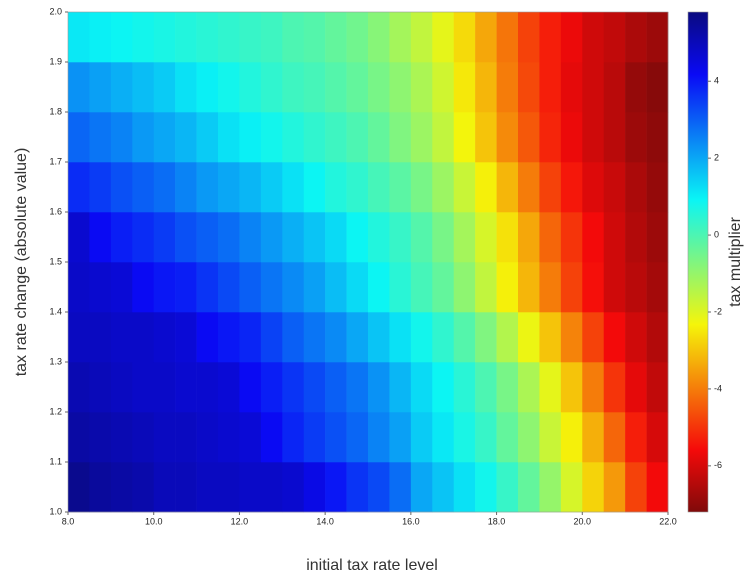 This screenshot has height=580, width=746. Describe the element at coordinates (240, 521) in the screenshot. I see `x-tick-label: 12.0` at that location.